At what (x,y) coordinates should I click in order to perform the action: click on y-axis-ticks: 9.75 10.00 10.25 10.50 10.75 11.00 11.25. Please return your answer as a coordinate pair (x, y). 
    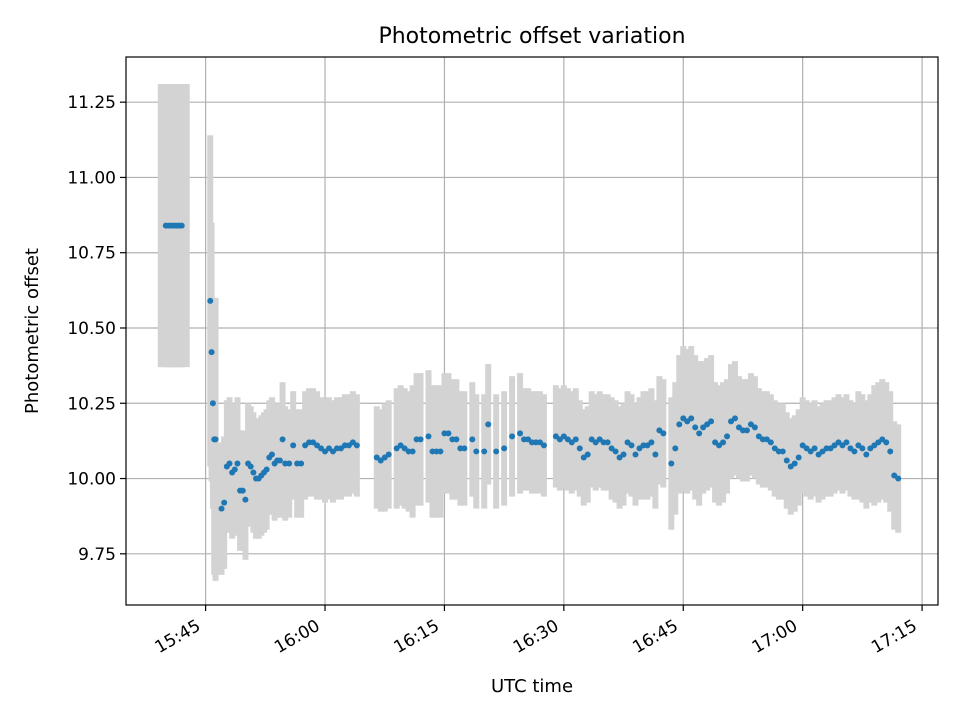
    Looking at the image, I should click on (96, 329).